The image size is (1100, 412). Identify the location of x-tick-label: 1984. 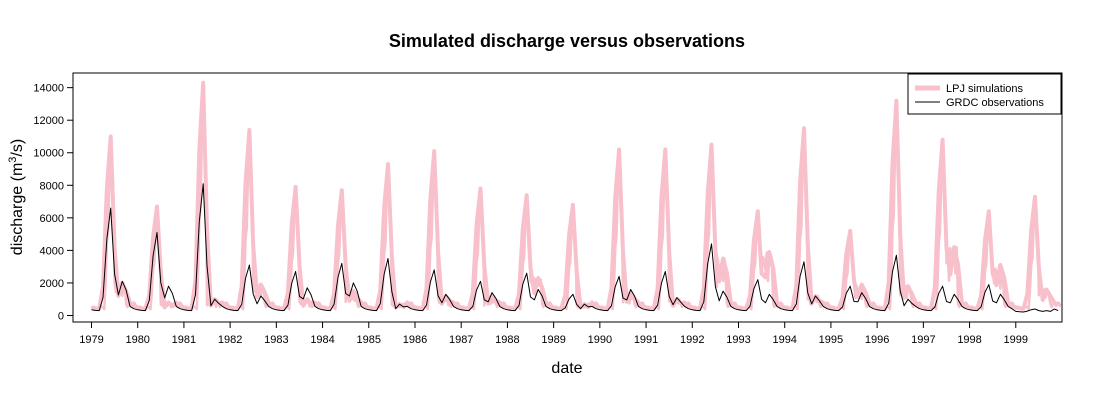
(322, 340).